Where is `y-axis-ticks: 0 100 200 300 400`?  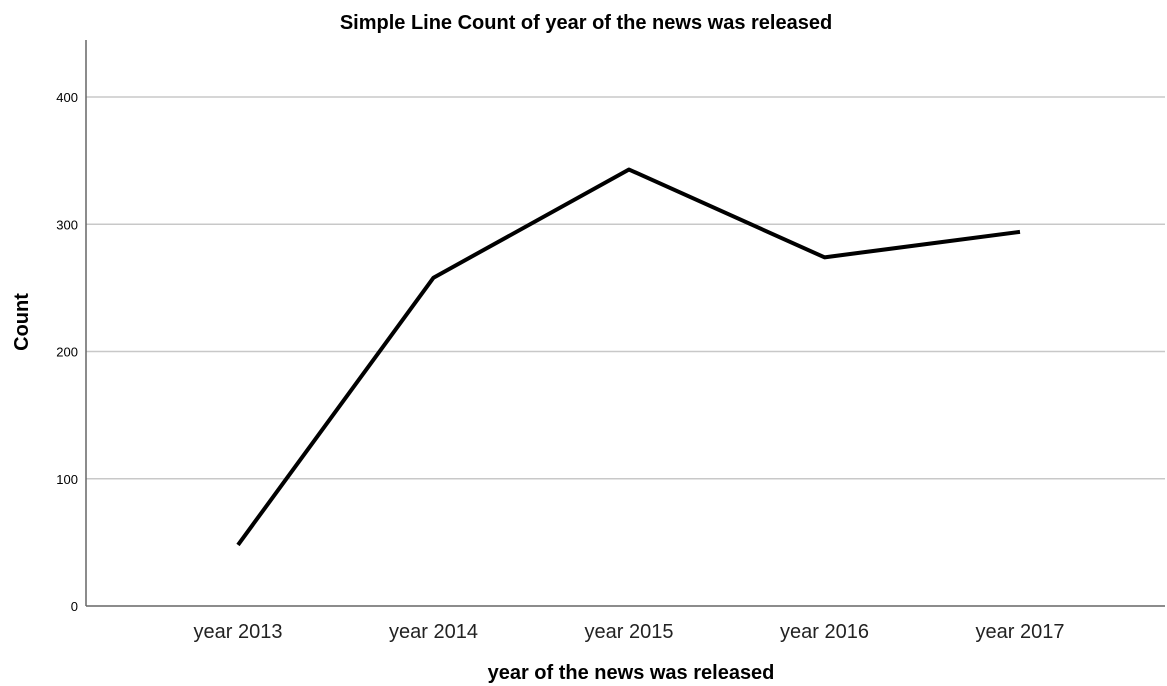
y-axis-ticks: 0 100 200 300 400 is located at coordinates (67, 352).